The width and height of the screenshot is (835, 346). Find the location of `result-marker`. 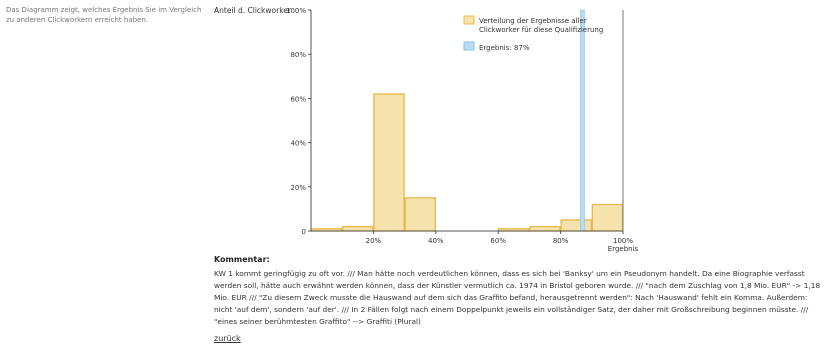

result-marker is located at coordinates (582, 120).